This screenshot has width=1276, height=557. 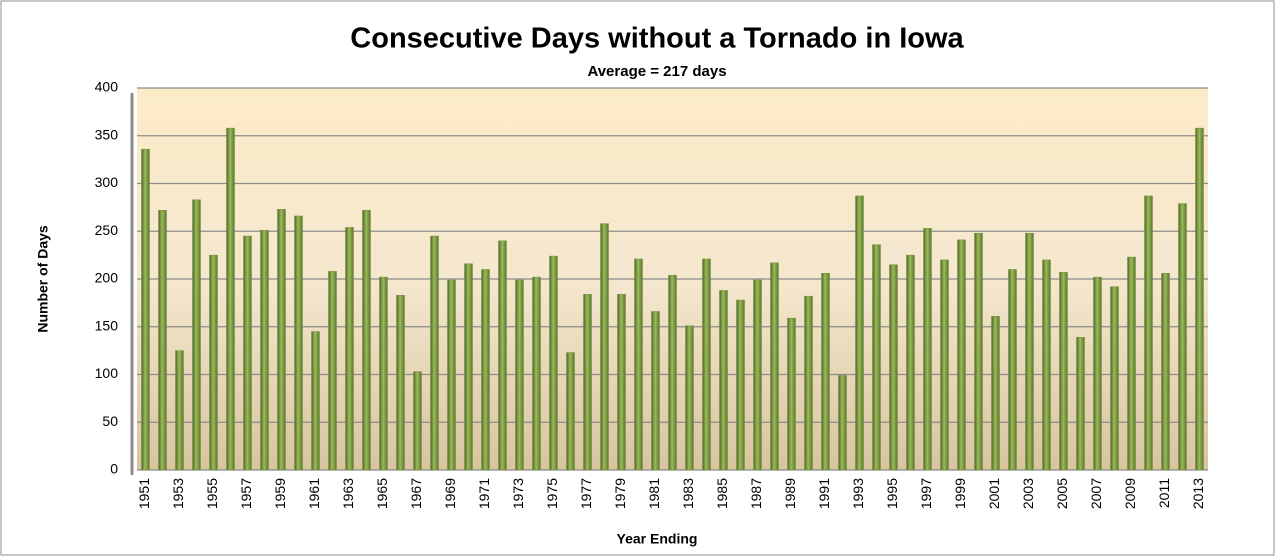 I want to click on x-tick-label: 1973, so click(x=518, y=493).